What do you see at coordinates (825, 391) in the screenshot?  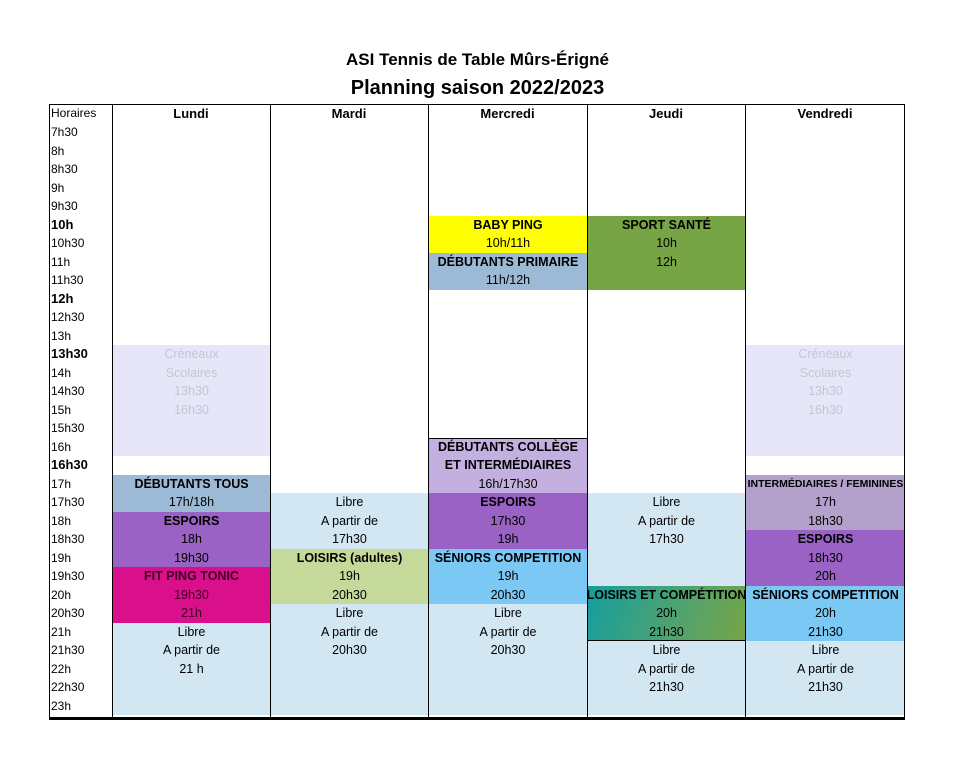 I see `activity-detail: 13h30` at bounding box center [825, 391].